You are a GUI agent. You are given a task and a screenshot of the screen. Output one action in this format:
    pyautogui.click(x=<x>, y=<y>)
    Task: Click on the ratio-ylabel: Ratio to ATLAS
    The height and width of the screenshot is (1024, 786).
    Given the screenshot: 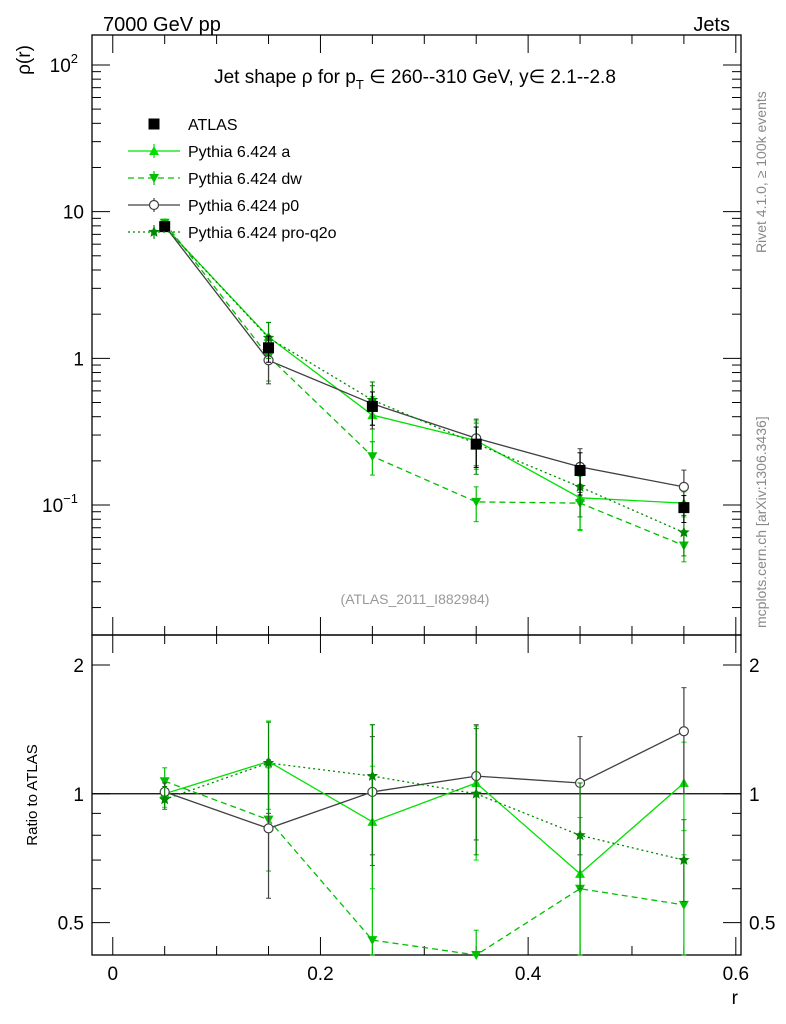 What is the action you would take?
    pyautogui.click(x=32, y=794)
    